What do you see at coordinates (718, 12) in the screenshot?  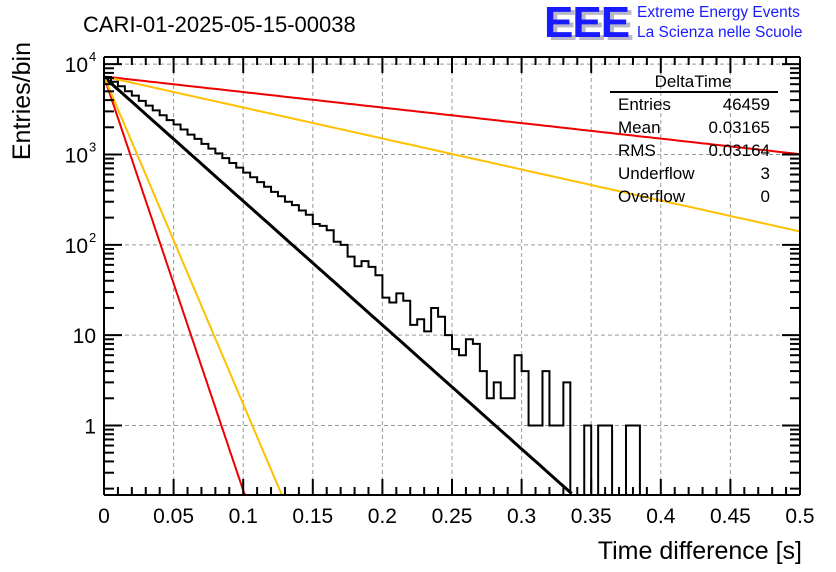 I see `logo-line1: Extreme Energy Events` at bounding box center [718, 12].